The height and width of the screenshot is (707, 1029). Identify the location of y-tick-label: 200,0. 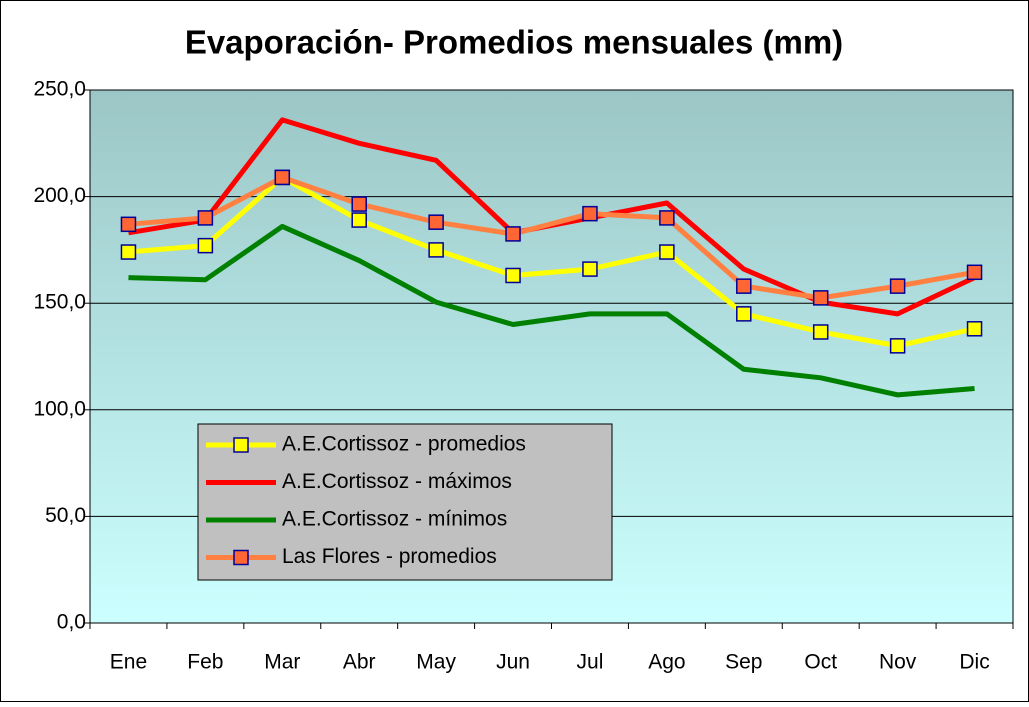
(59, 195).